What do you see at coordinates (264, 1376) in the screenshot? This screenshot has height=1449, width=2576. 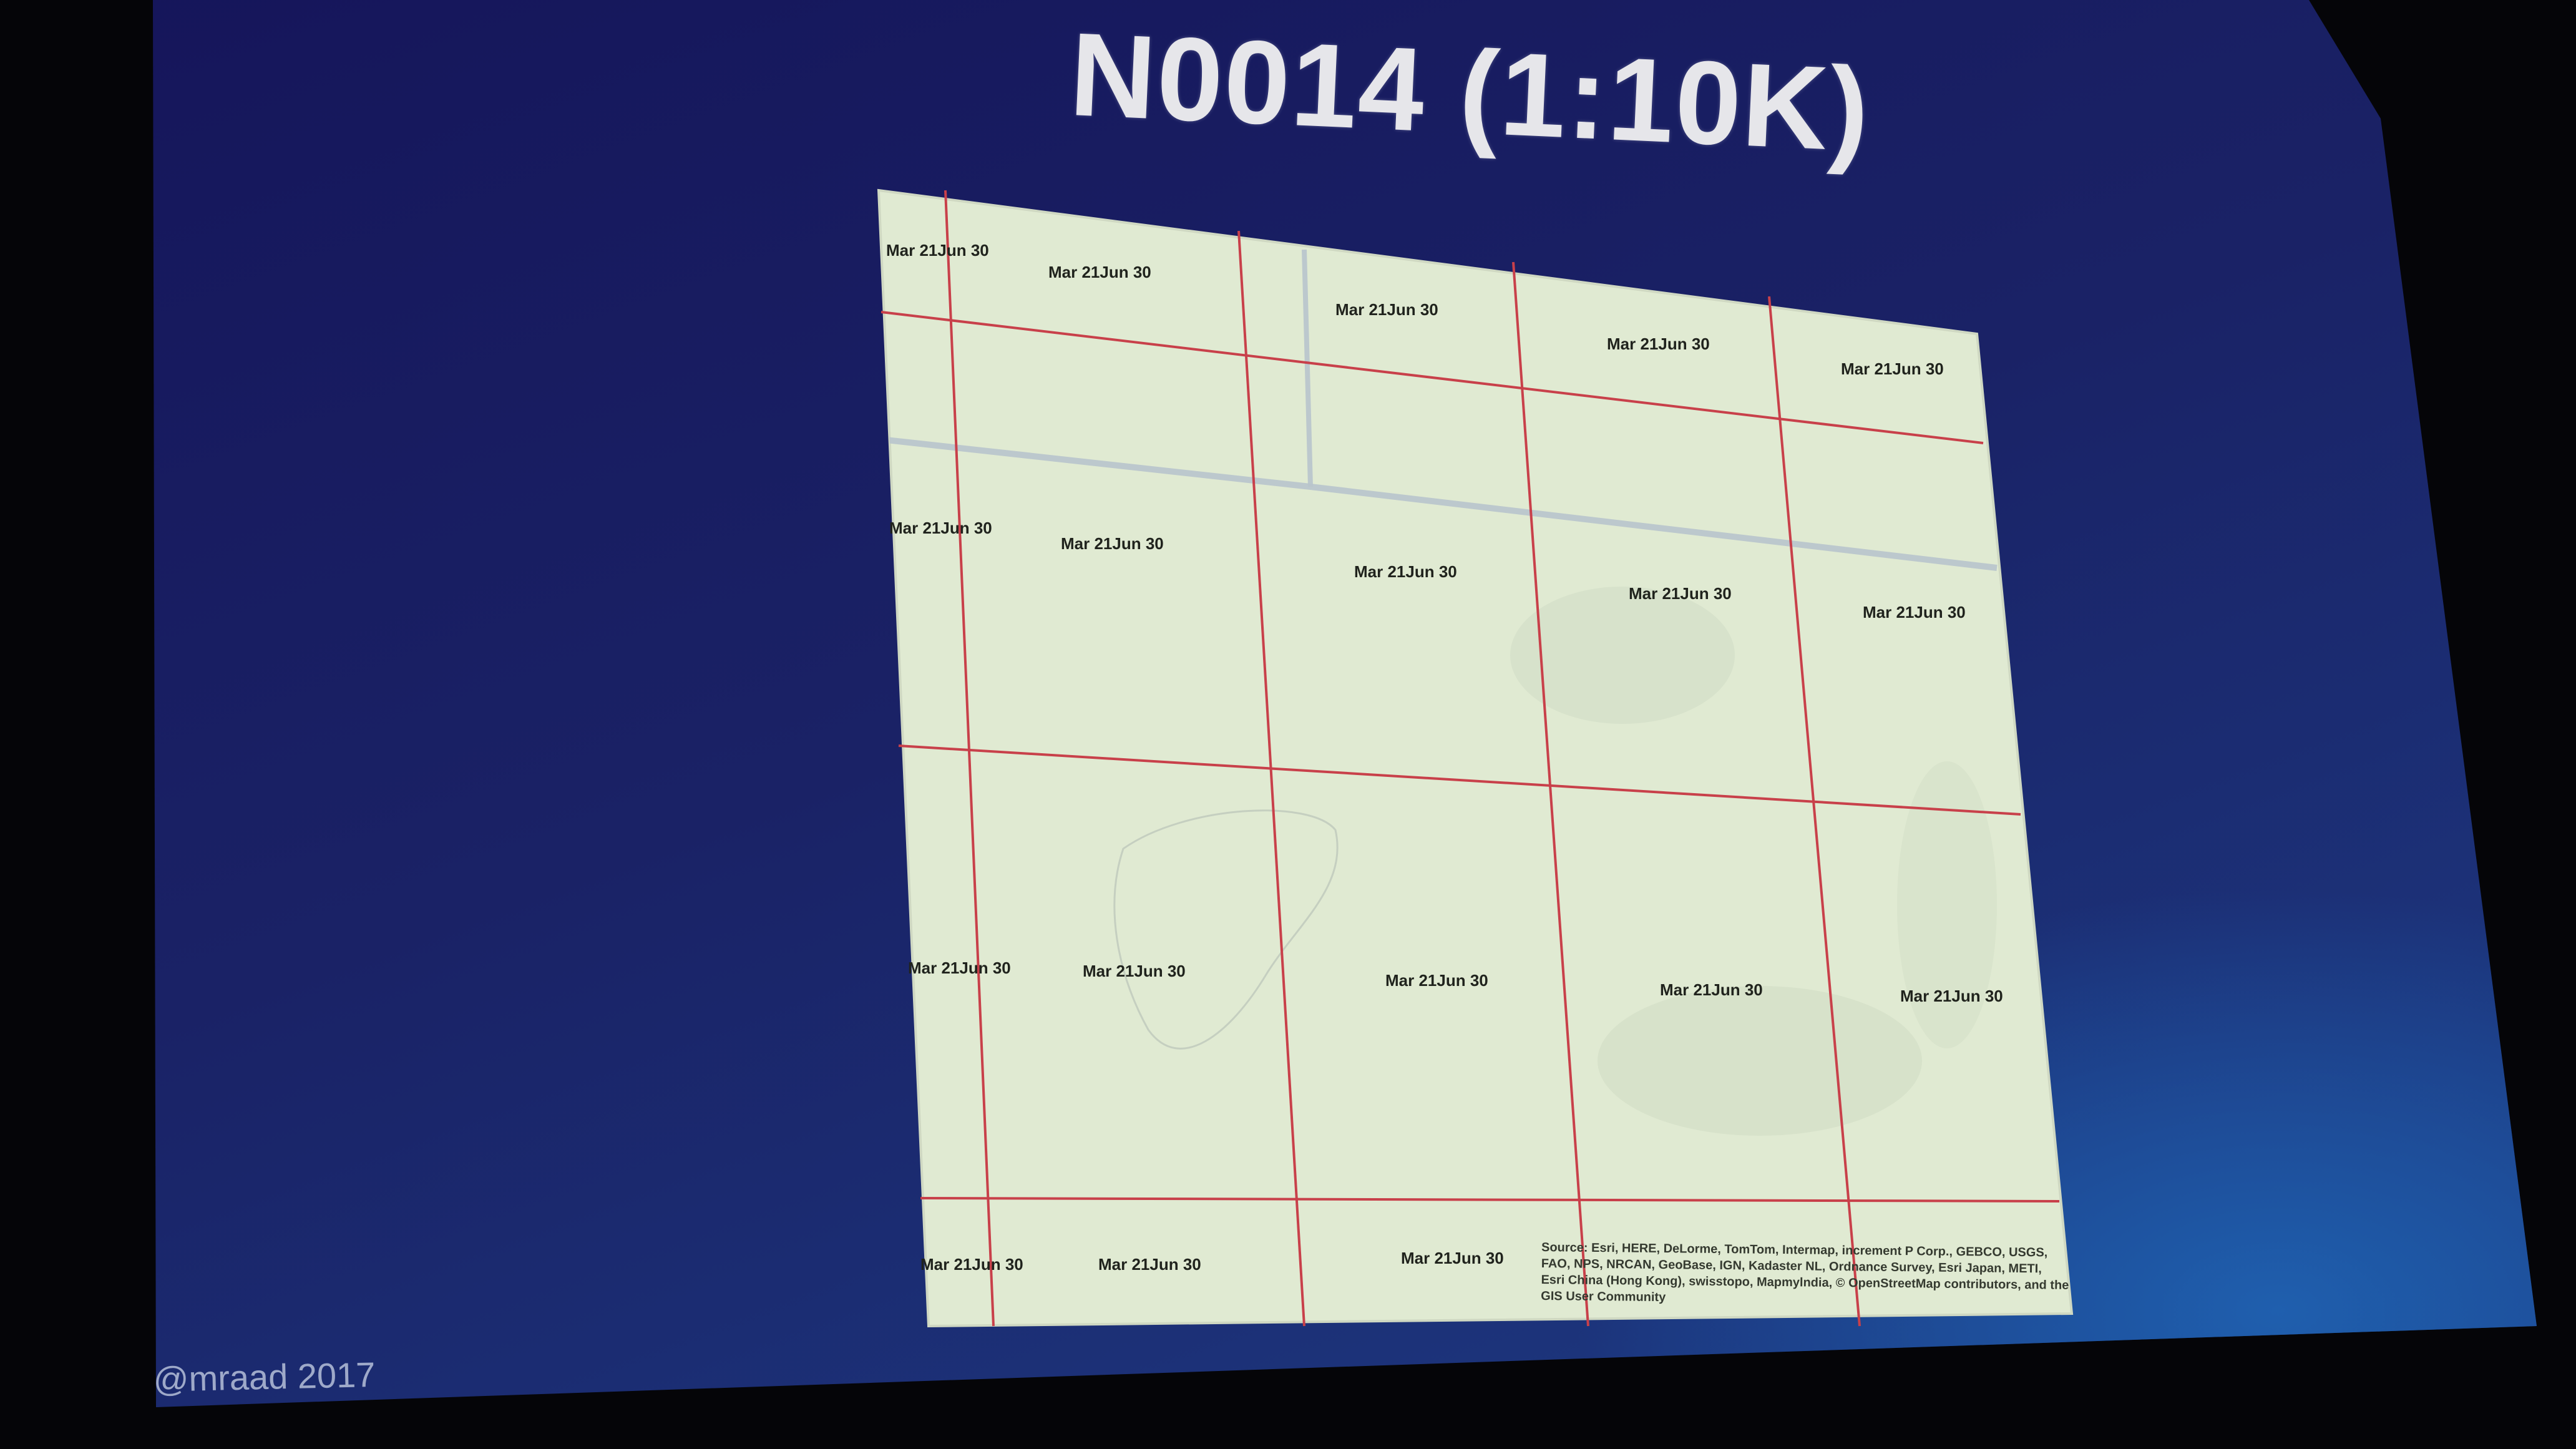 I see `author-credit: @mraad 2017` at bounding box center [264, 1376].